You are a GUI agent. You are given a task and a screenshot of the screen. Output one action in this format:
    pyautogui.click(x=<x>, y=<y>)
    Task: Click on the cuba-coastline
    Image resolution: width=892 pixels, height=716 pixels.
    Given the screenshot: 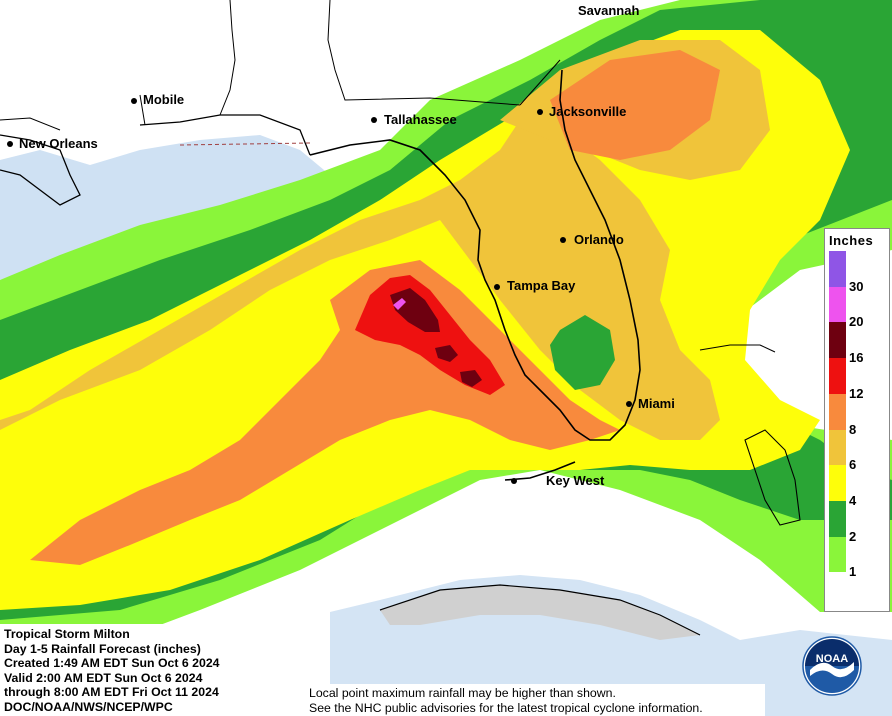 What is the action you would take?
    pyautogui.click(x=540, y=610)
    